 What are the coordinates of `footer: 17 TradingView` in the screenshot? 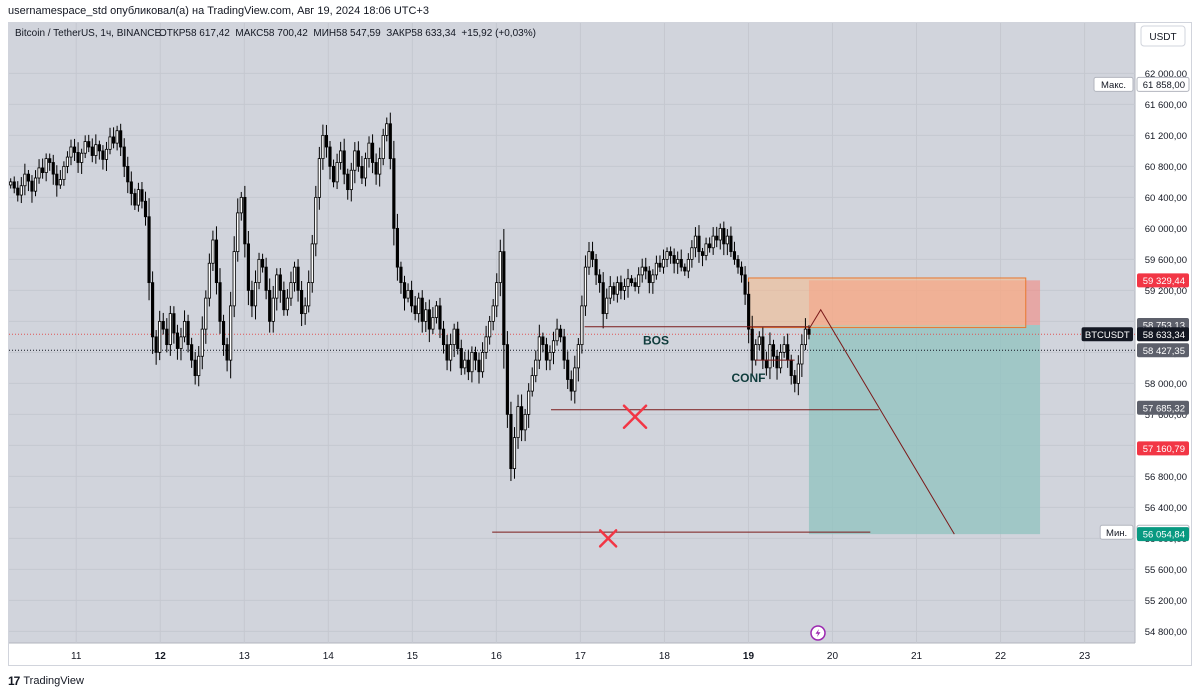 It's located at (46, 681).